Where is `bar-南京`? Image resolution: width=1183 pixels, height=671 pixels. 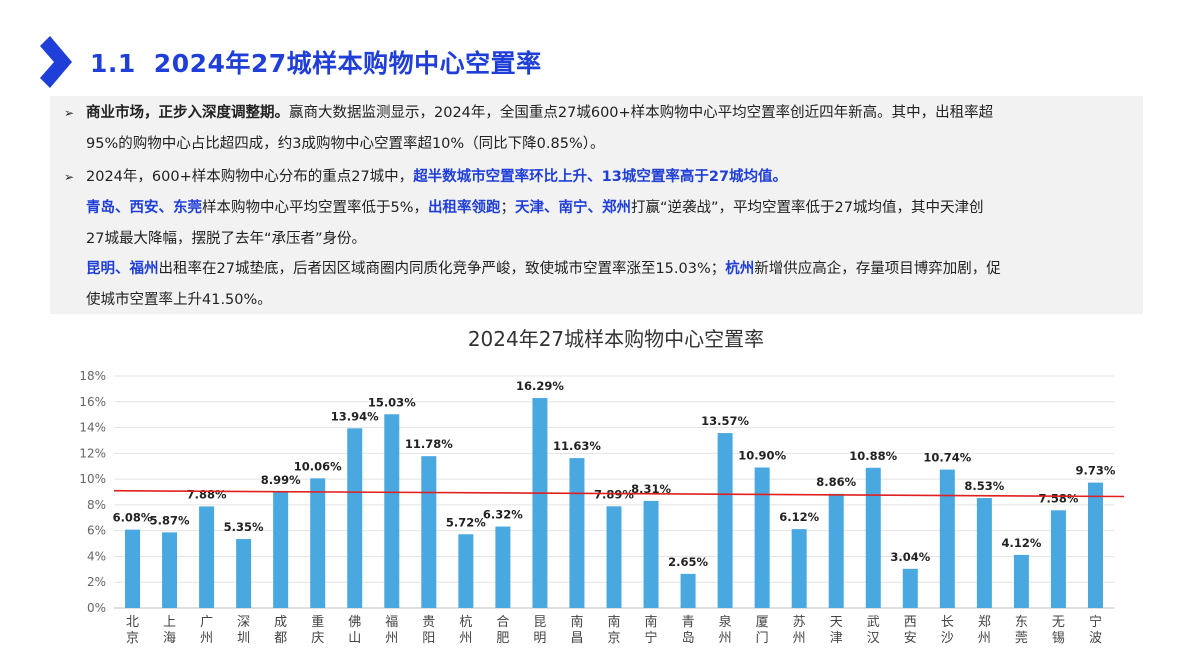 bar-南京 is located at coordinates (614, 557).